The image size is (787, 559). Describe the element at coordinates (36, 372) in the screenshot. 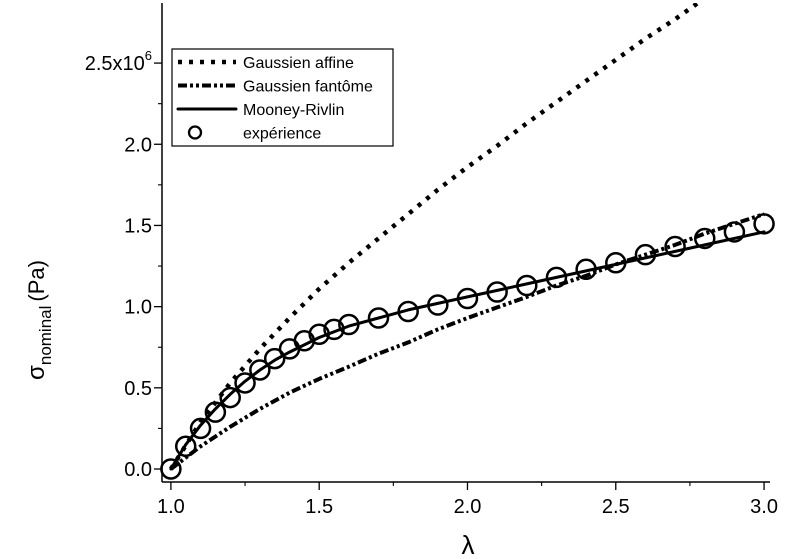

I see `y-axis-label-symbol: σ` at that location.